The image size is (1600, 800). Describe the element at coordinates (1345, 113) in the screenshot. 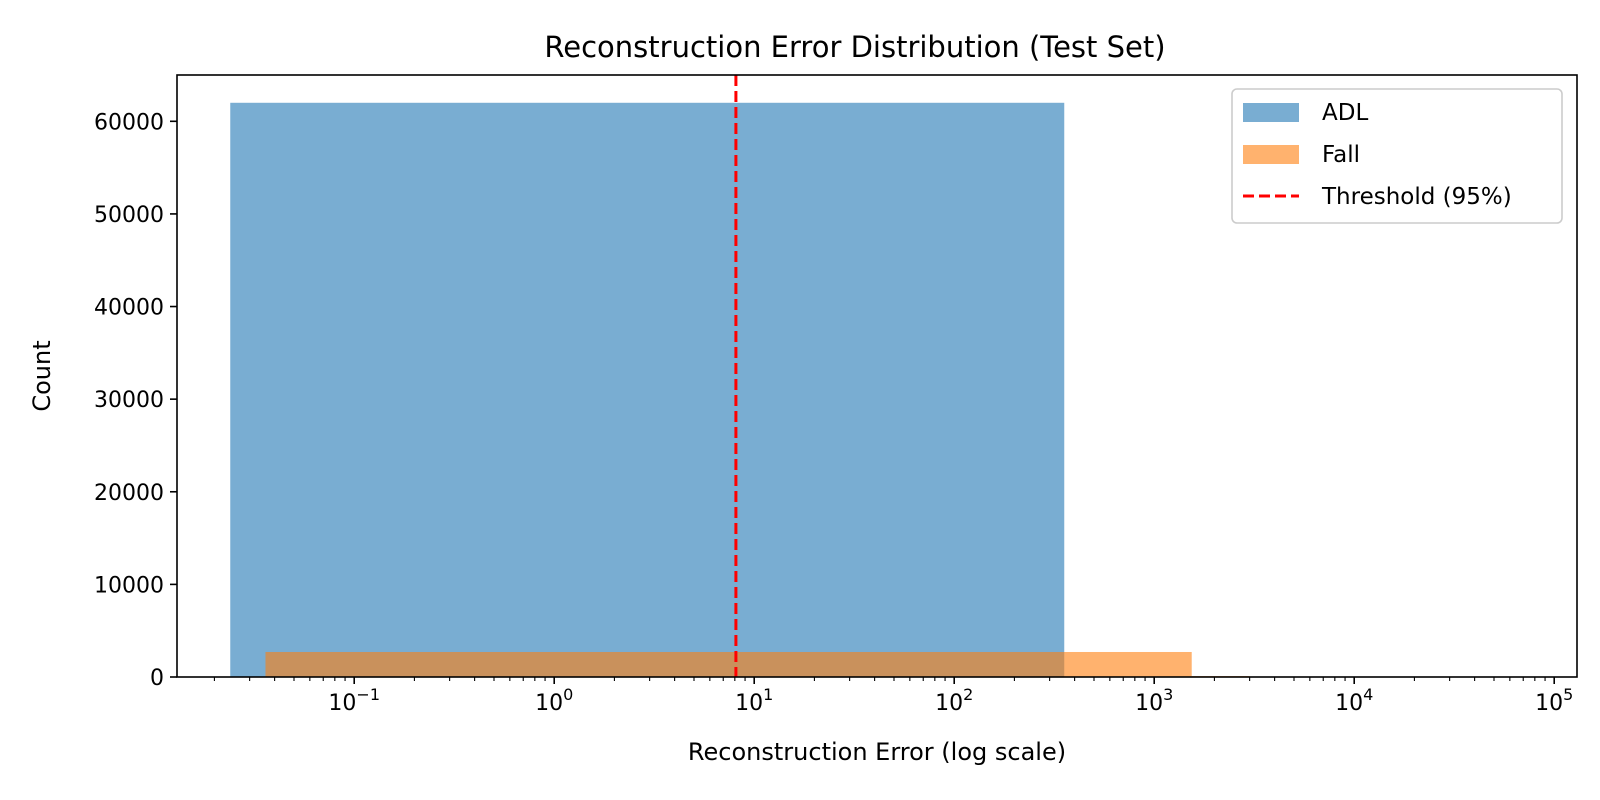

I see `legend-label: ADL` at that location.